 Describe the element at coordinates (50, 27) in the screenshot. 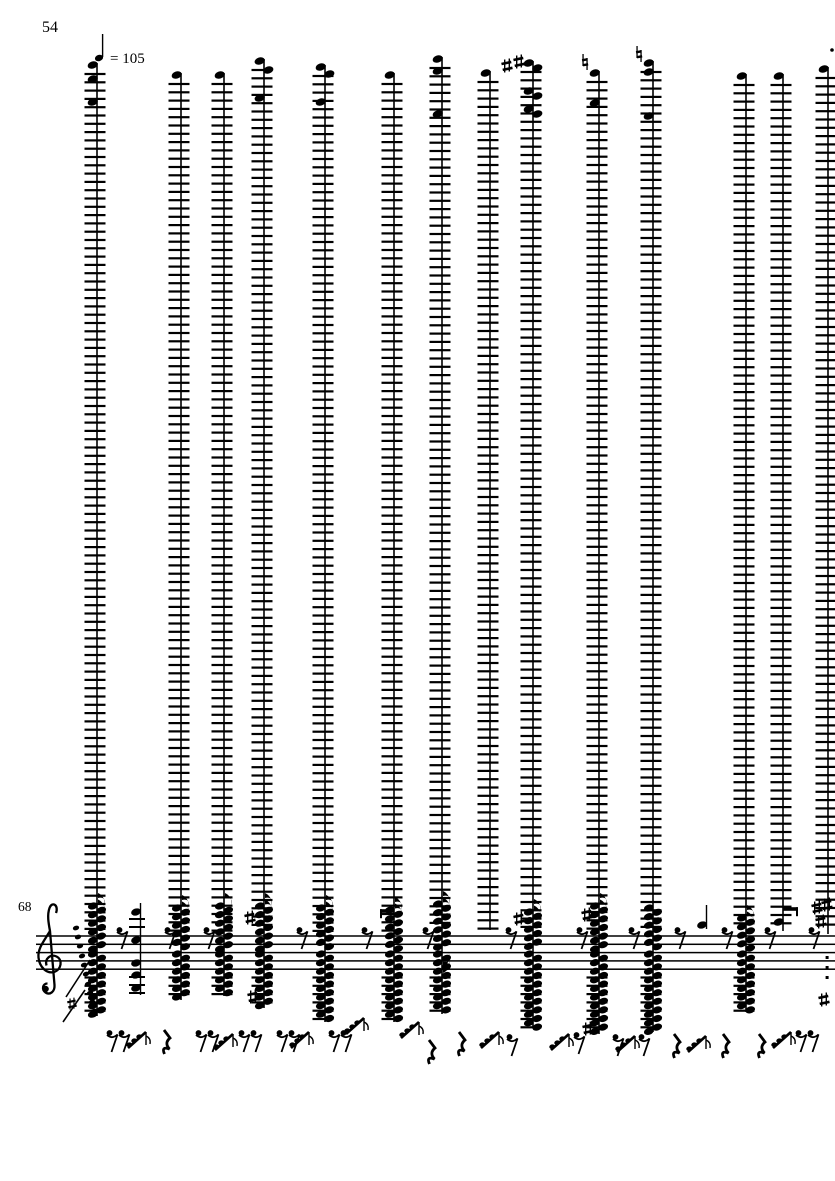

I see `page-number: 54` at that location.